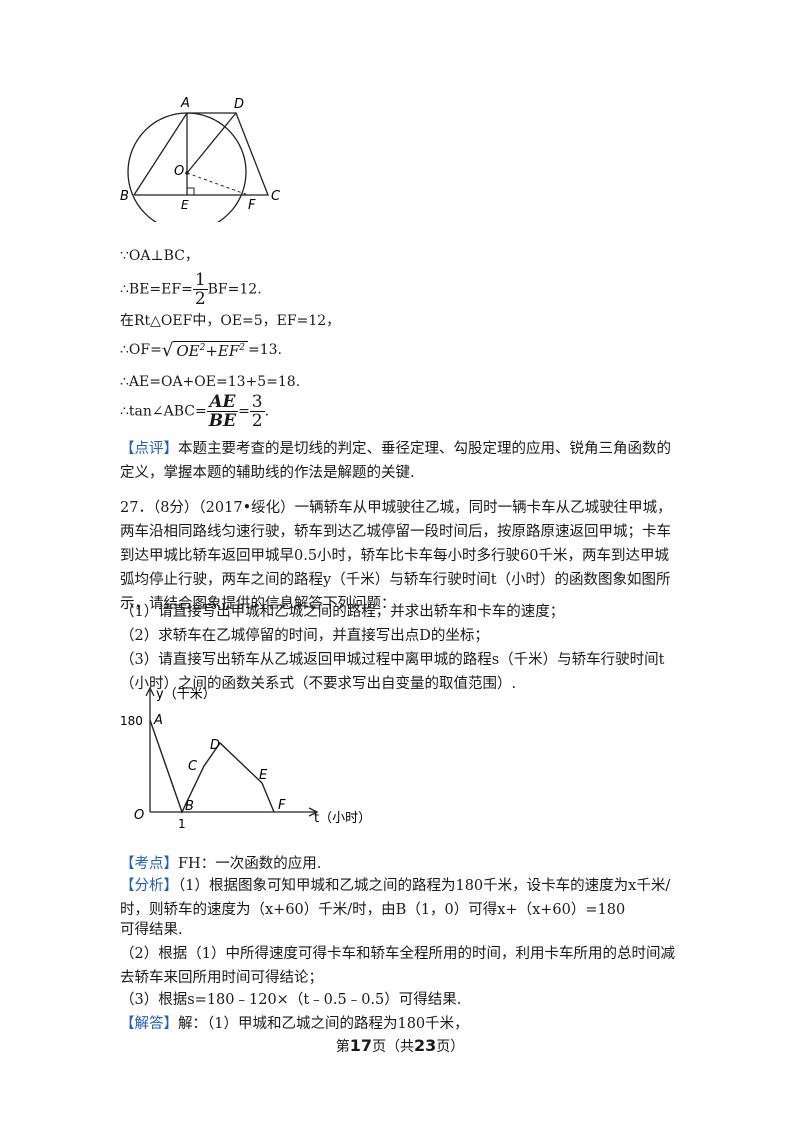 Image resolution: width=800 pixels, height=1132 pixels. What do you see at coordinates (234, 289) in the screenshot?
I see `l2-post: BF=12.` at bounding box center [234, 289].